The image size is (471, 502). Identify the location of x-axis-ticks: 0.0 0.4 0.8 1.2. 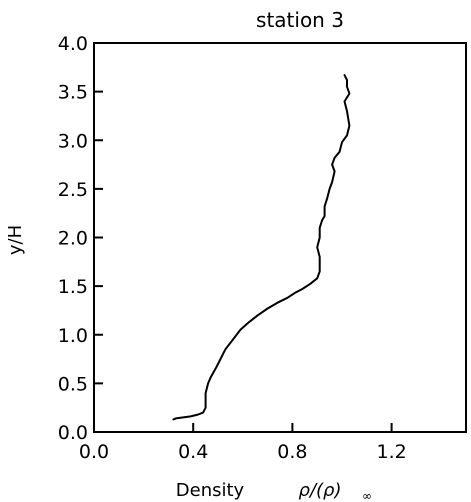
(243, 443).